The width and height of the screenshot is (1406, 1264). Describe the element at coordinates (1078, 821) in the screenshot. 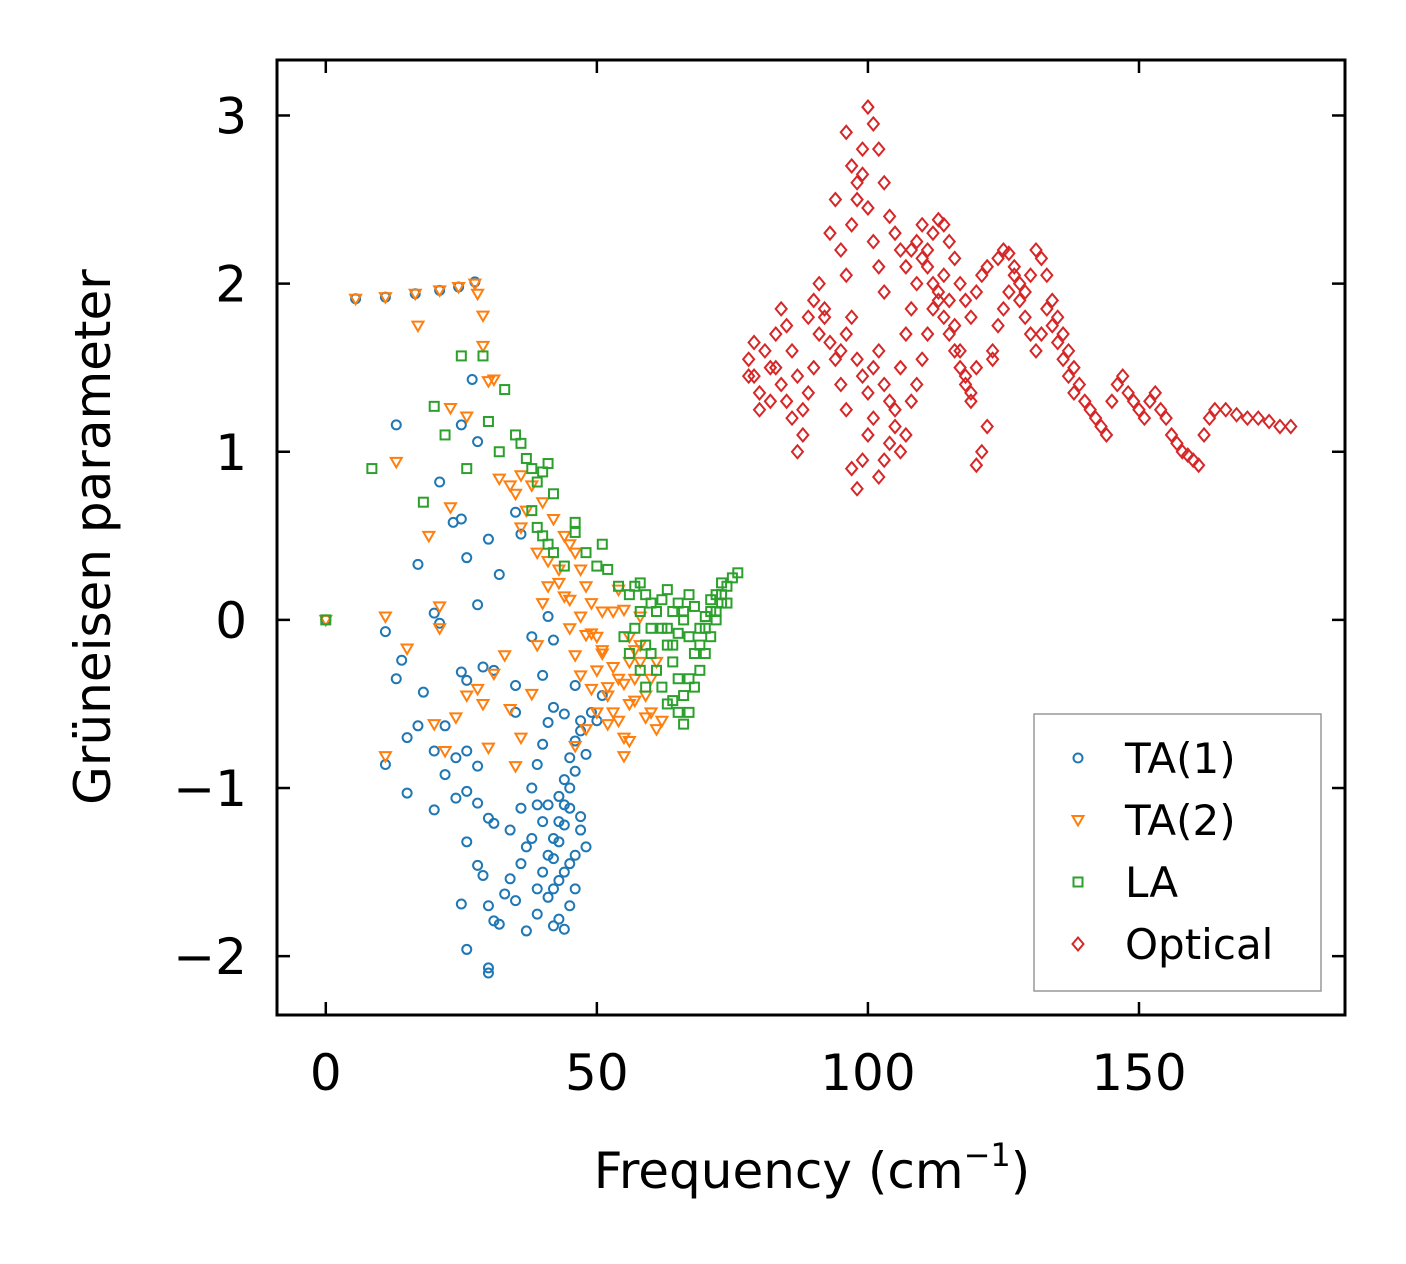

I see `legend-marker` at that location.